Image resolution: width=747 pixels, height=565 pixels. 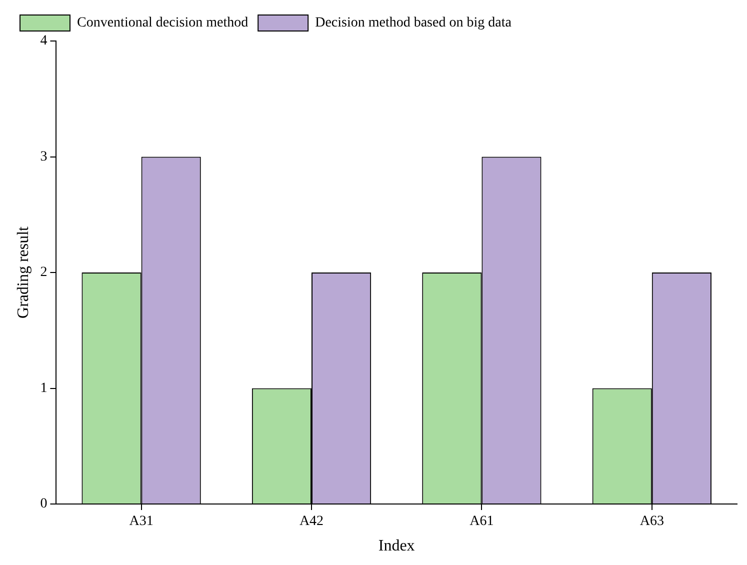 What do you see at coordinates (44, 41) in the screenshot?
I see `y-tick-label: 4` at bounding box center [44, 41].